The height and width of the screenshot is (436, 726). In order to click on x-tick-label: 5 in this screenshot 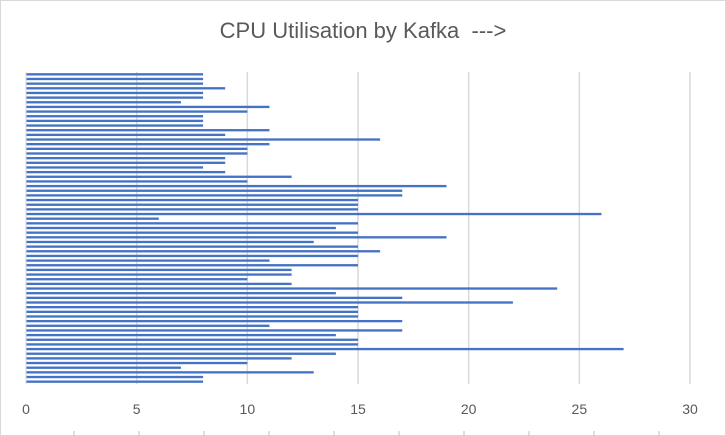, I will do `click(137, 409)`.